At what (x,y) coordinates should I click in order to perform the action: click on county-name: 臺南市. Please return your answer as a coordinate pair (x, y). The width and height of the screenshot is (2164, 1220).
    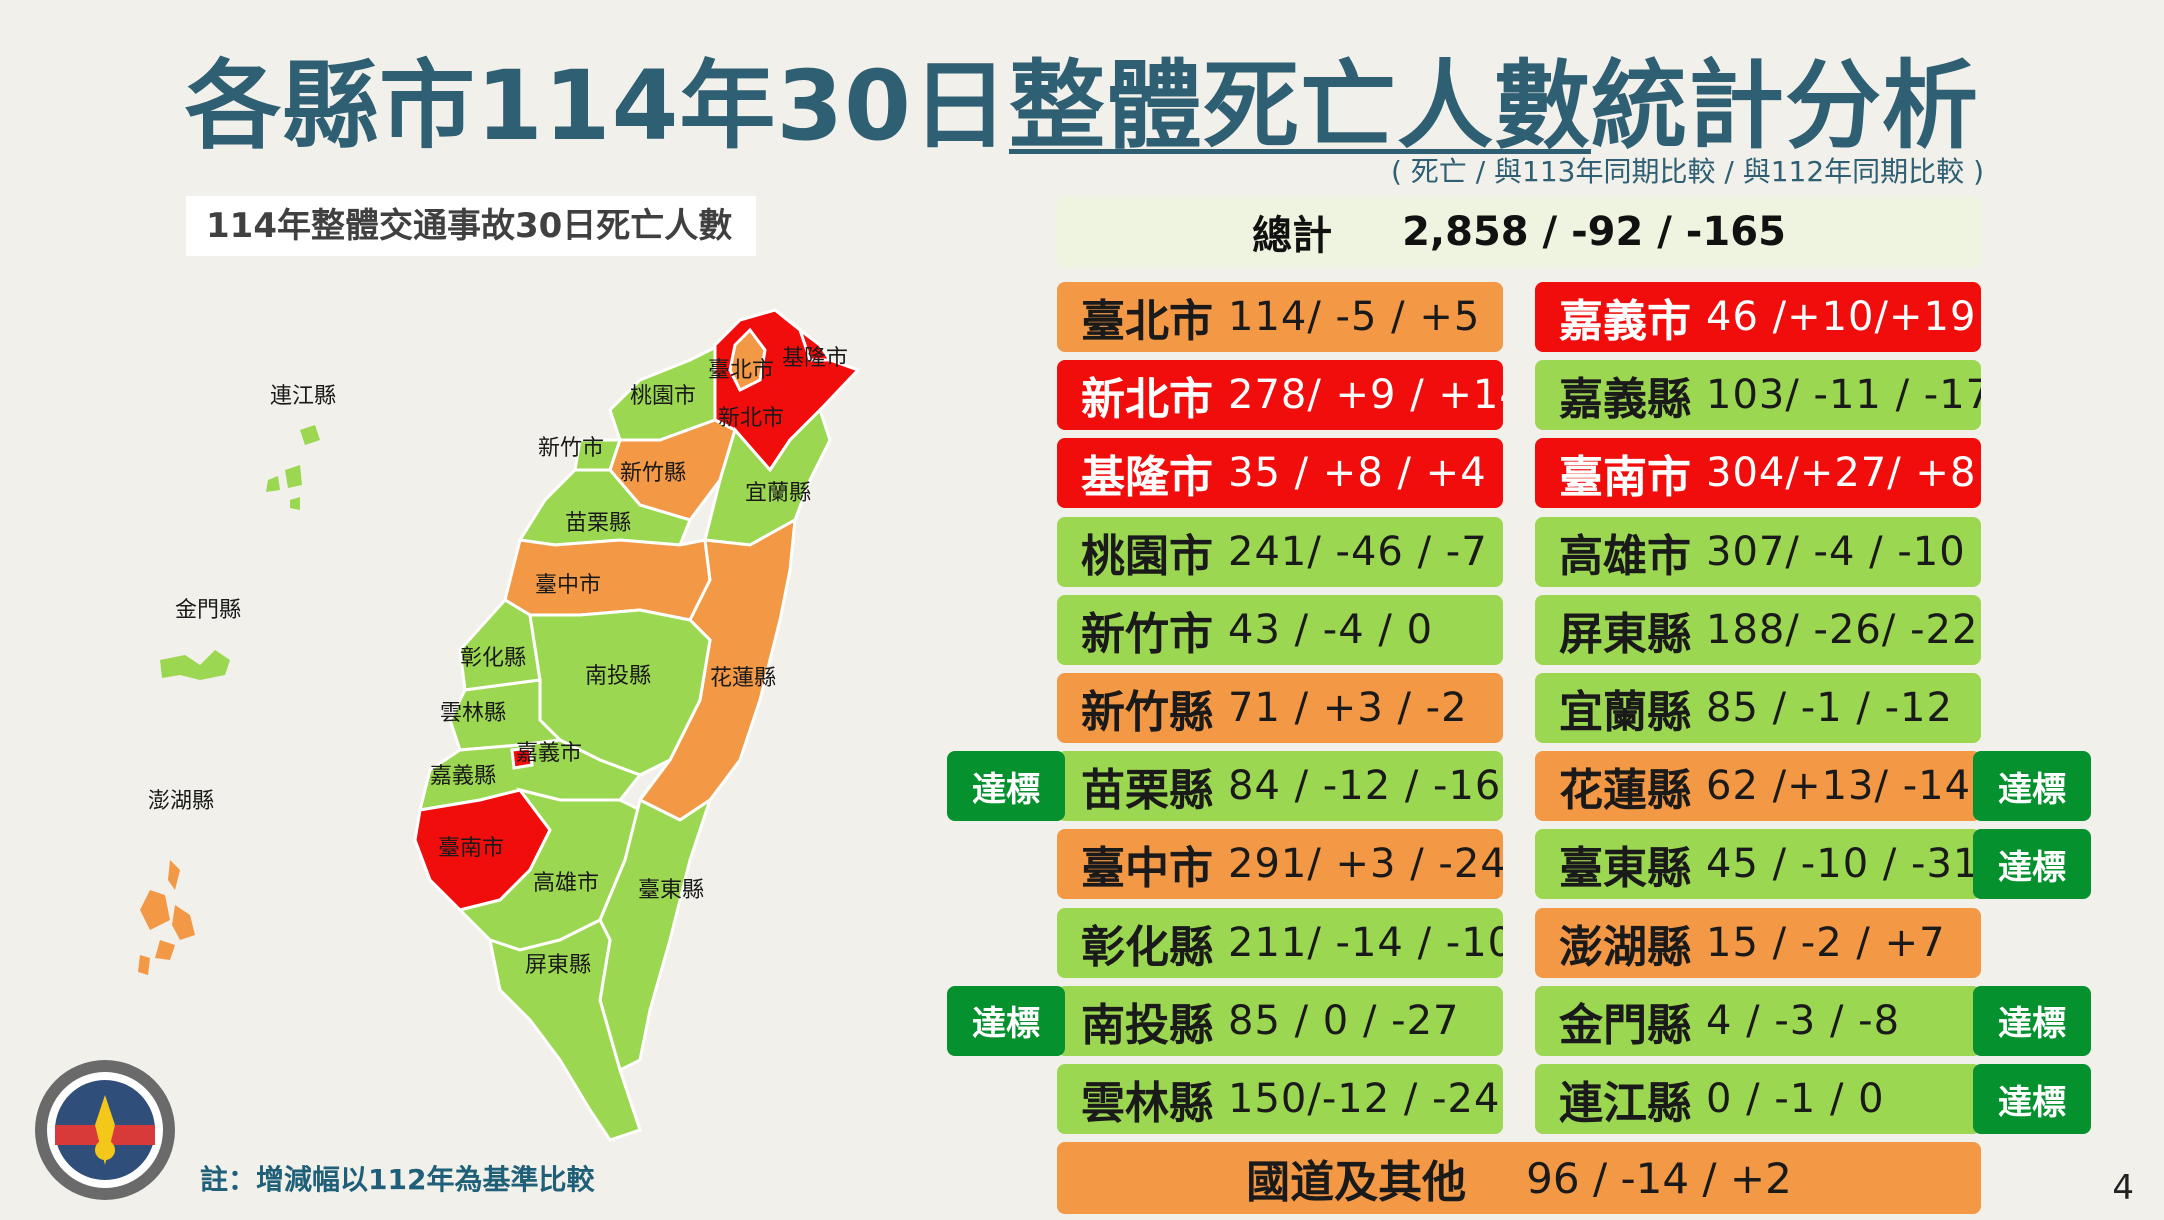
    Looking at the image, I should click on (1625, 478).